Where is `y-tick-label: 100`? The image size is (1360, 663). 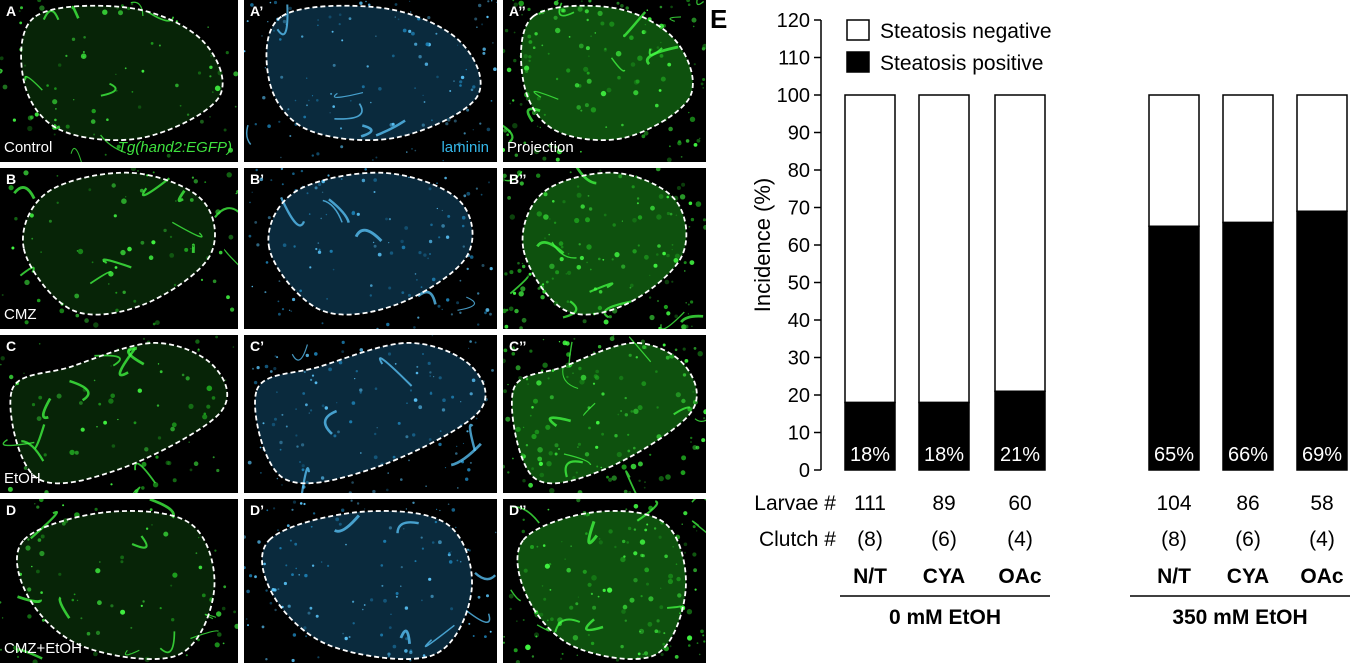 y-tick-label: 100 is located at coordinates (793, 96).